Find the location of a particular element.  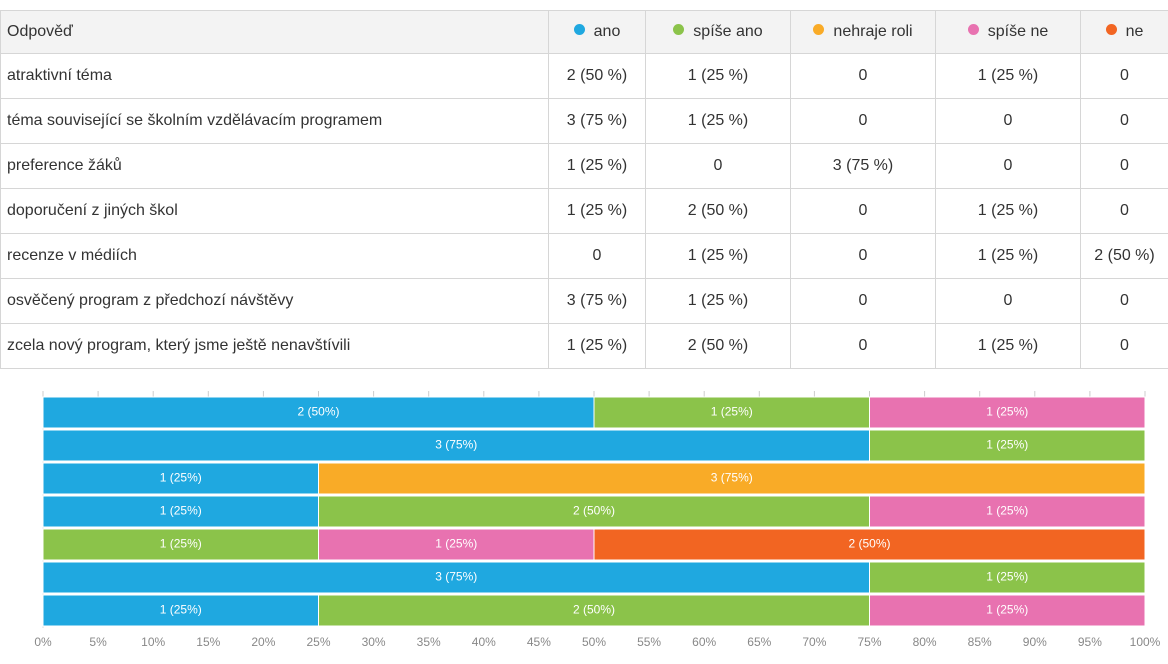

legend-cell: spíše ne is located at coordinates (1008, 32).